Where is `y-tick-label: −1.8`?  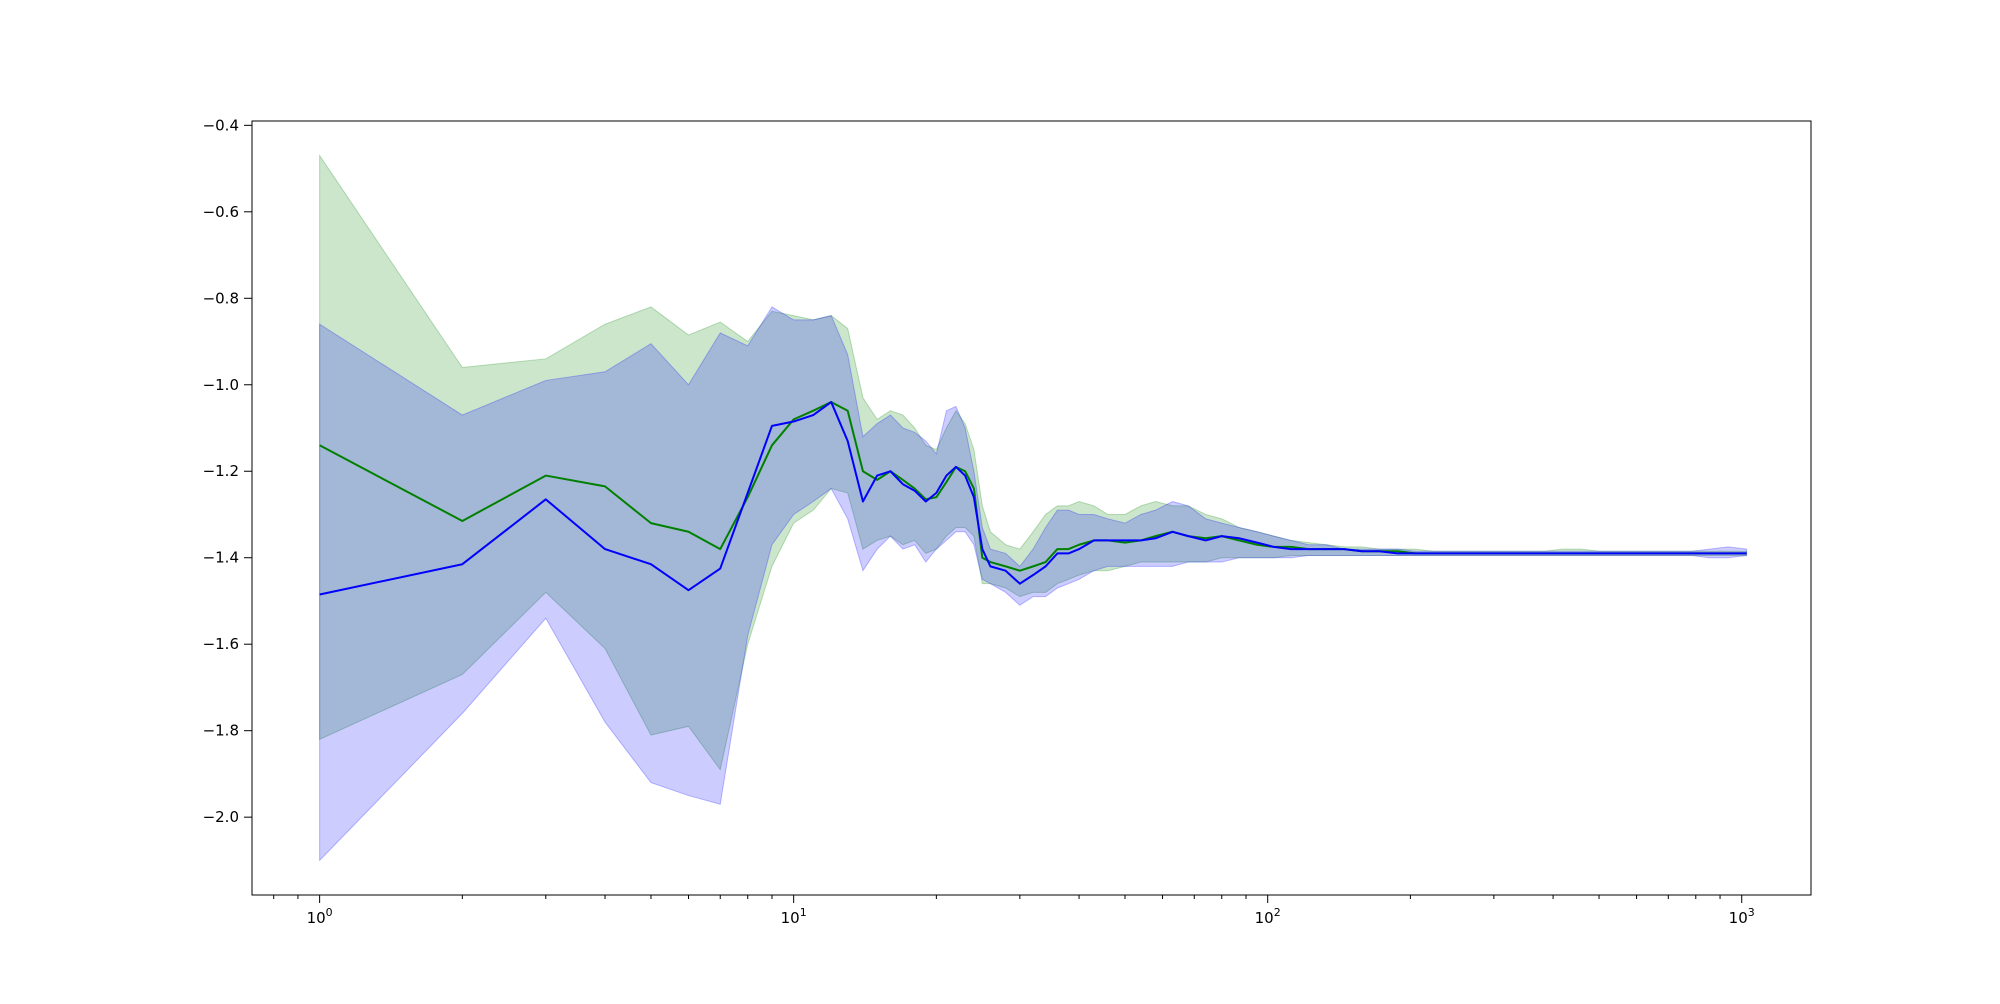
y-tick-label: −1.8 is located at coordinates (221, 731).